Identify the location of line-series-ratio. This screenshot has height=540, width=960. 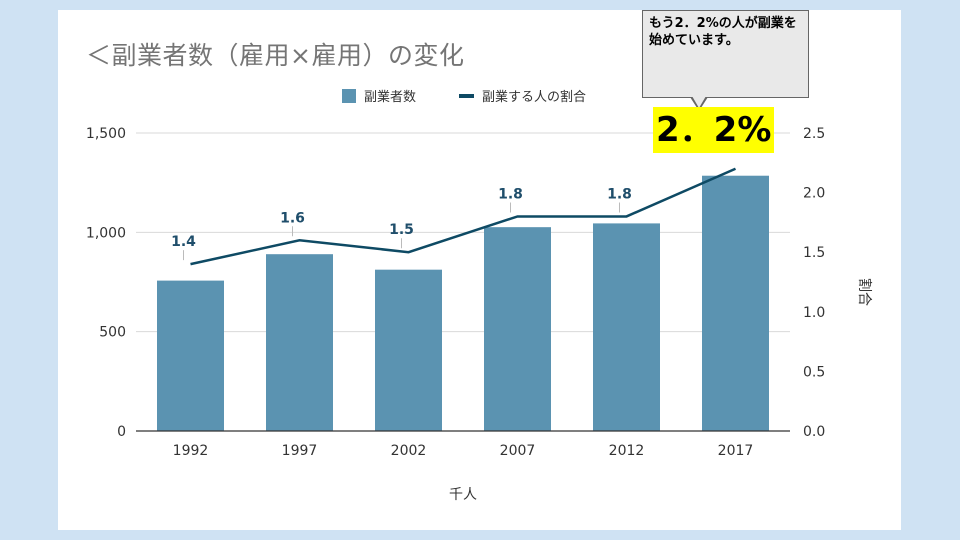
(463, 216).